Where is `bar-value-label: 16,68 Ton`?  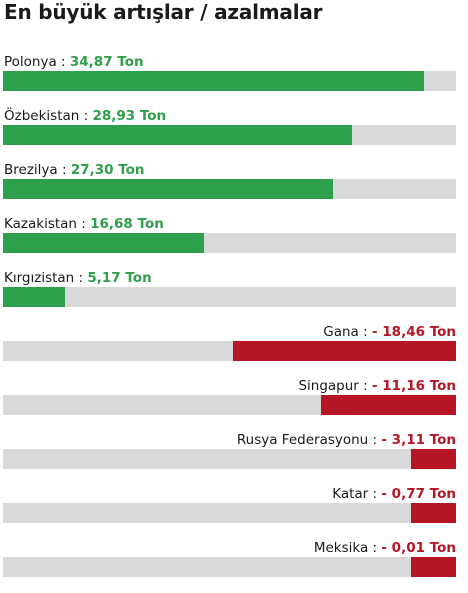
bar-value-label: 16,68 Ton is located at coordinates (127, 224).